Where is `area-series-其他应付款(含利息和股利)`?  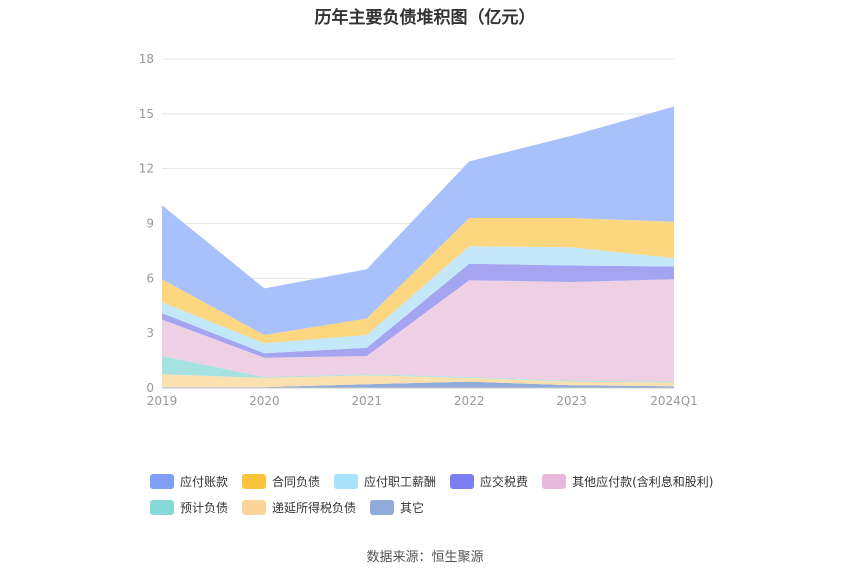
area-series-其他应付款(含利息和股利) is located at coordinates (418, 330).